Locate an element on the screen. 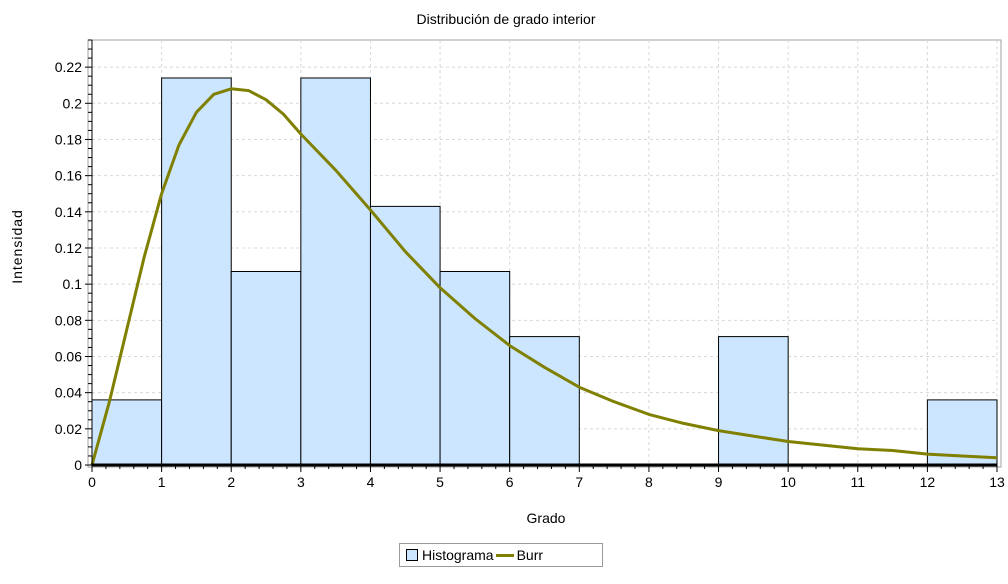  x-tick-label: 5 is located at coordinates (440, 482).